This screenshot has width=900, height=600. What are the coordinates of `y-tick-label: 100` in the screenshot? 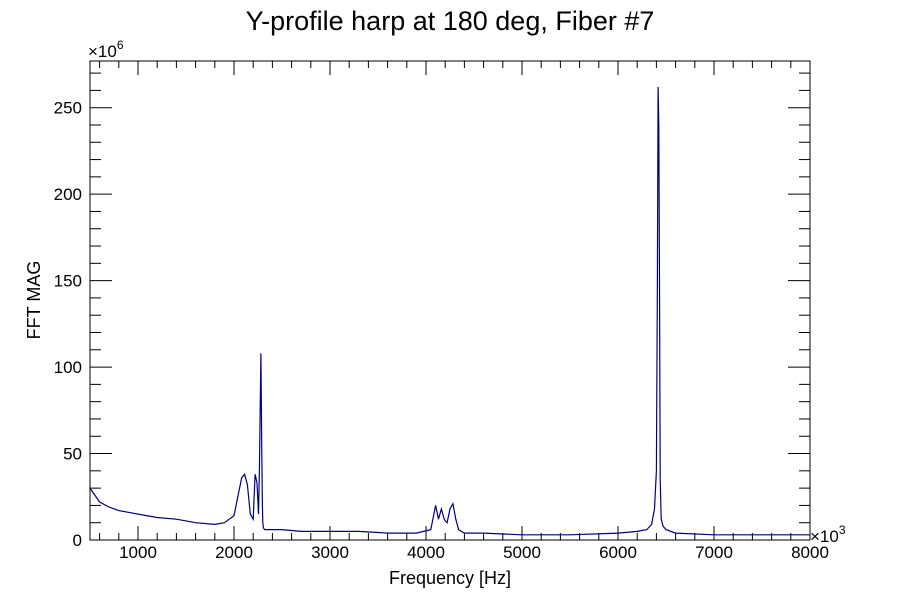 It's located at (68, 367).